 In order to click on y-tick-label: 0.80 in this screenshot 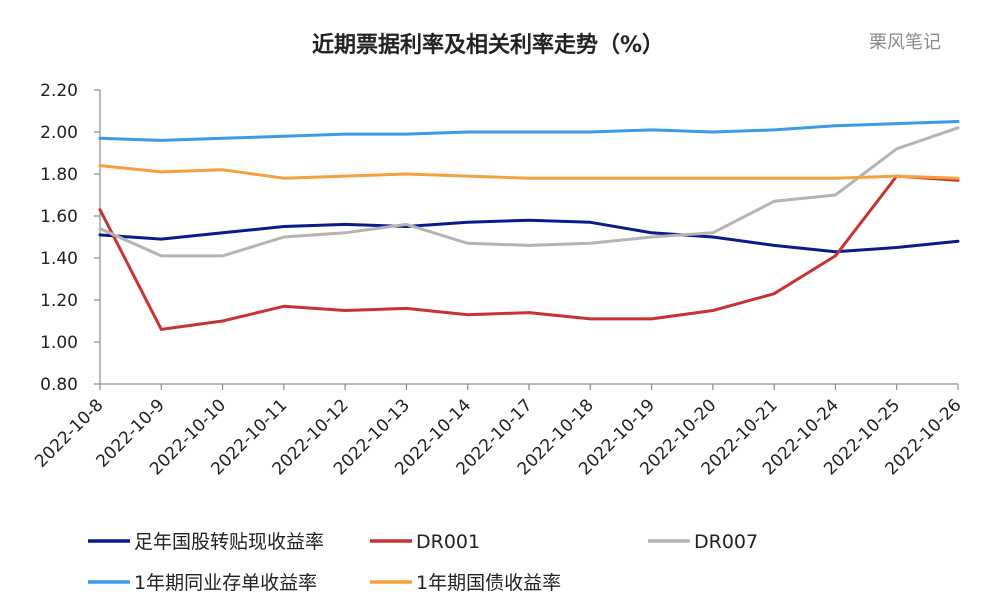, I will do `click(59, 385)`.